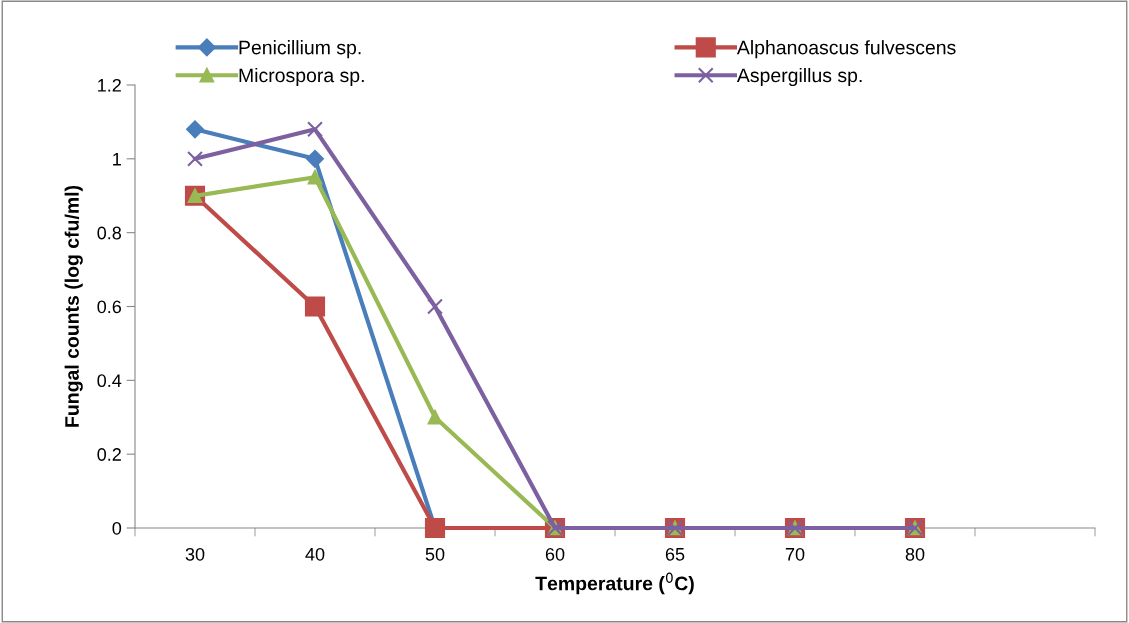  I want to click on y-tick-label: 0.4, so click(109, 381).